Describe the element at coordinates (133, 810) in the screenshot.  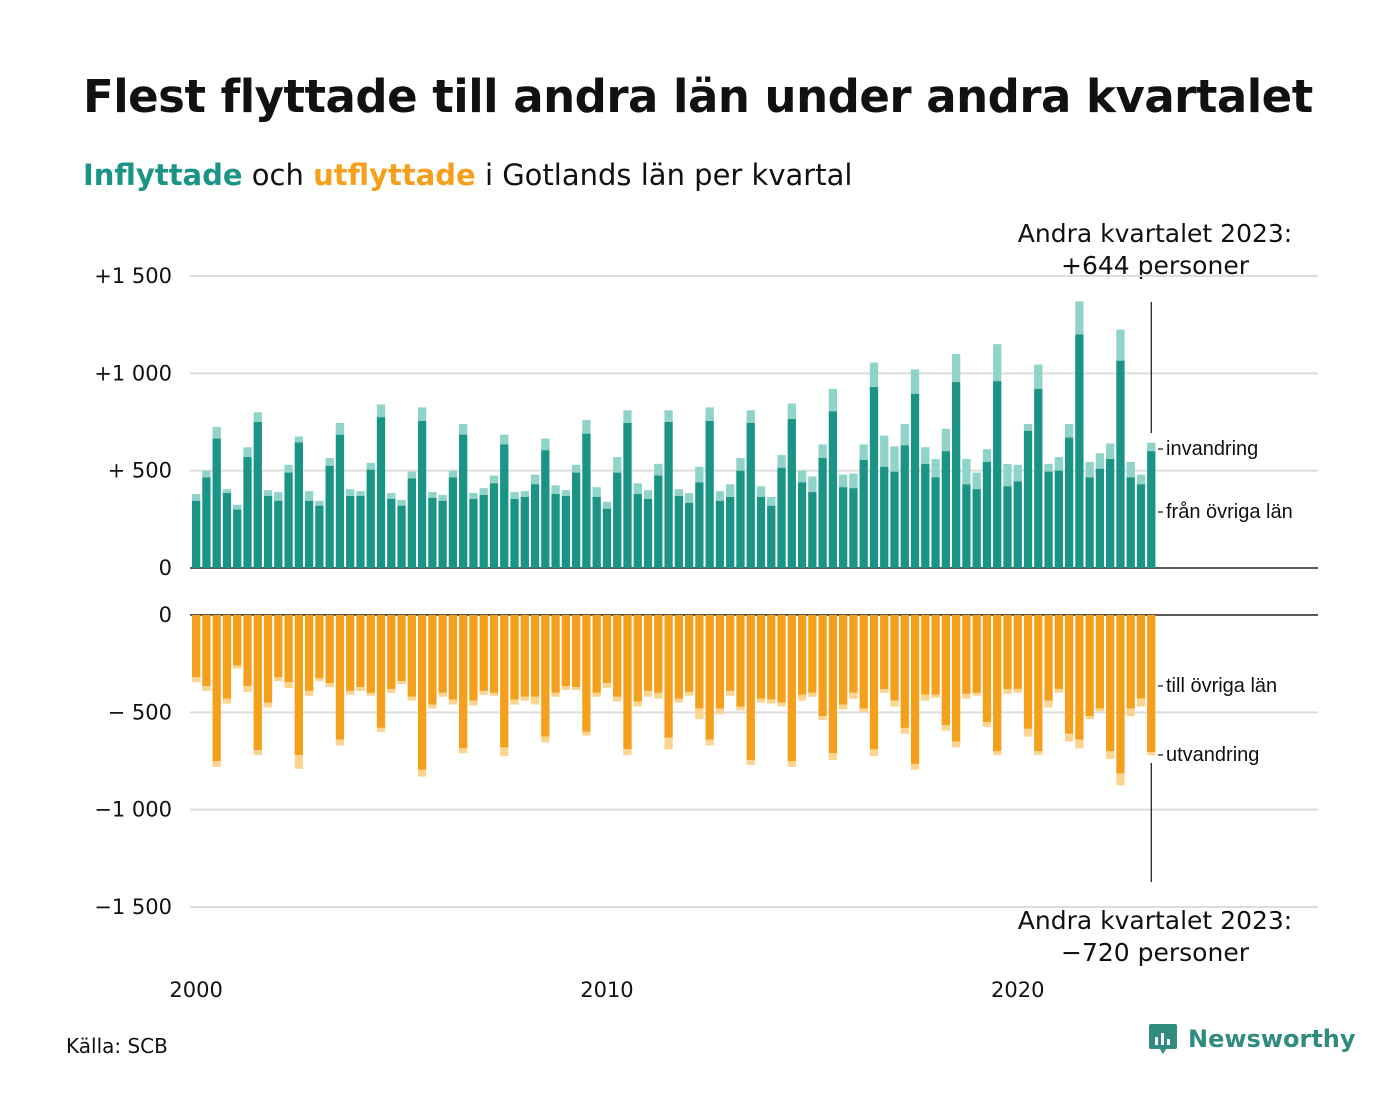
I see `y-tick-label-bottom: −1 000` at that location.